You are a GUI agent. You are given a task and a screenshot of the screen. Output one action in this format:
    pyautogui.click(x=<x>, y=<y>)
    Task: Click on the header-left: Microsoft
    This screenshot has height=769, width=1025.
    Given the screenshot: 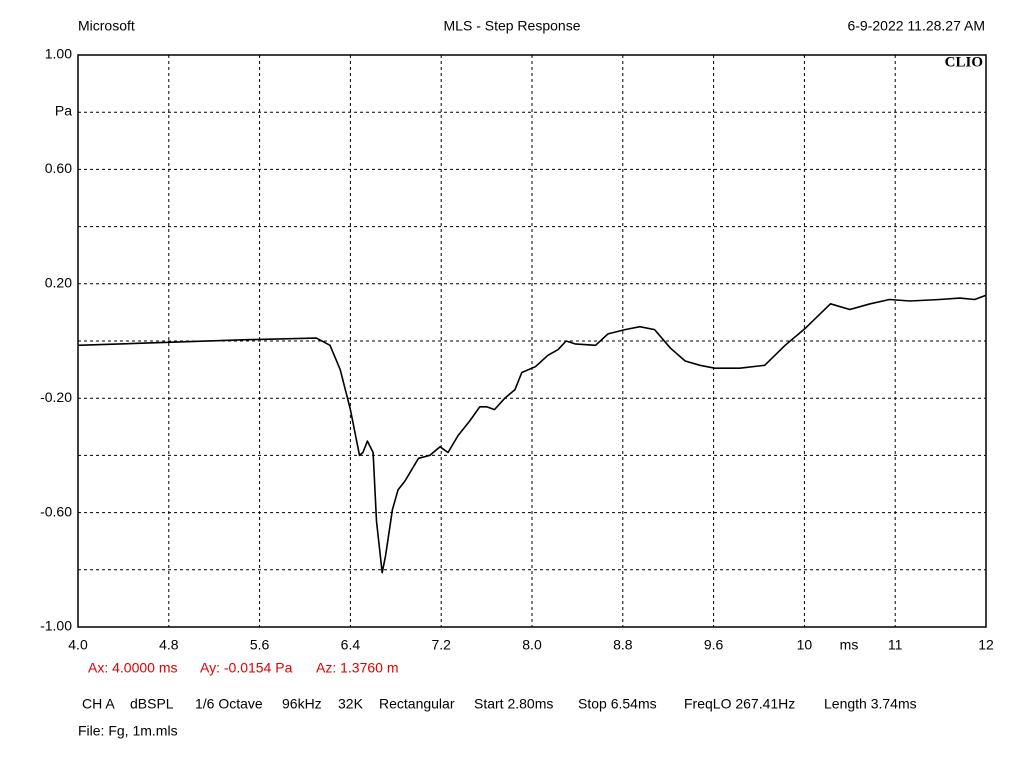 What is the action you would take?
    pyautogui.click(x=106, y=26)
    